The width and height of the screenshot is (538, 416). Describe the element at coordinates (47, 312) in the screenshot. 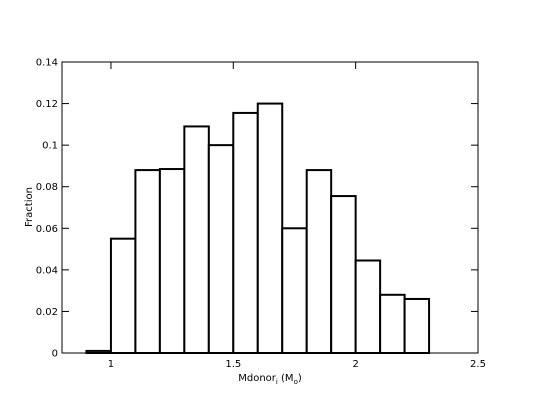

I see `y-tick-label: 0.02` at that location.